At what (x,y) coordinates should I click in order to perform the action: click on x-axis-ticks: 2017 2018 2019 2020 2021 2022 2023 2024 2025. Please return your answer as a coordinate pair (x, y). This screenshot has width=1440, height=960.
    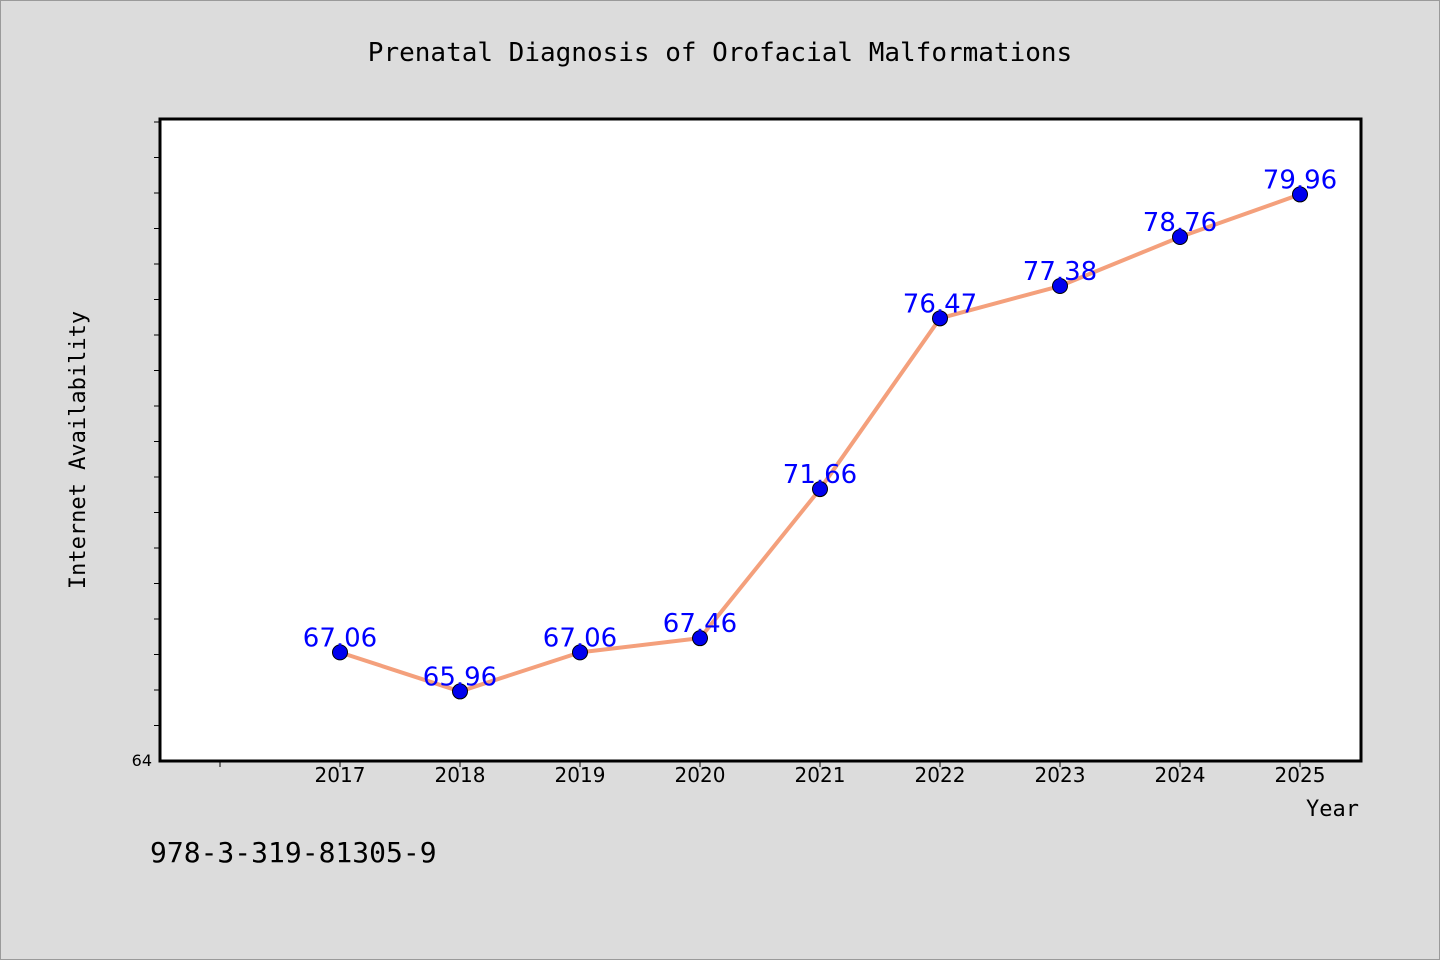
    Looking at the image, I should click on (772, 774).